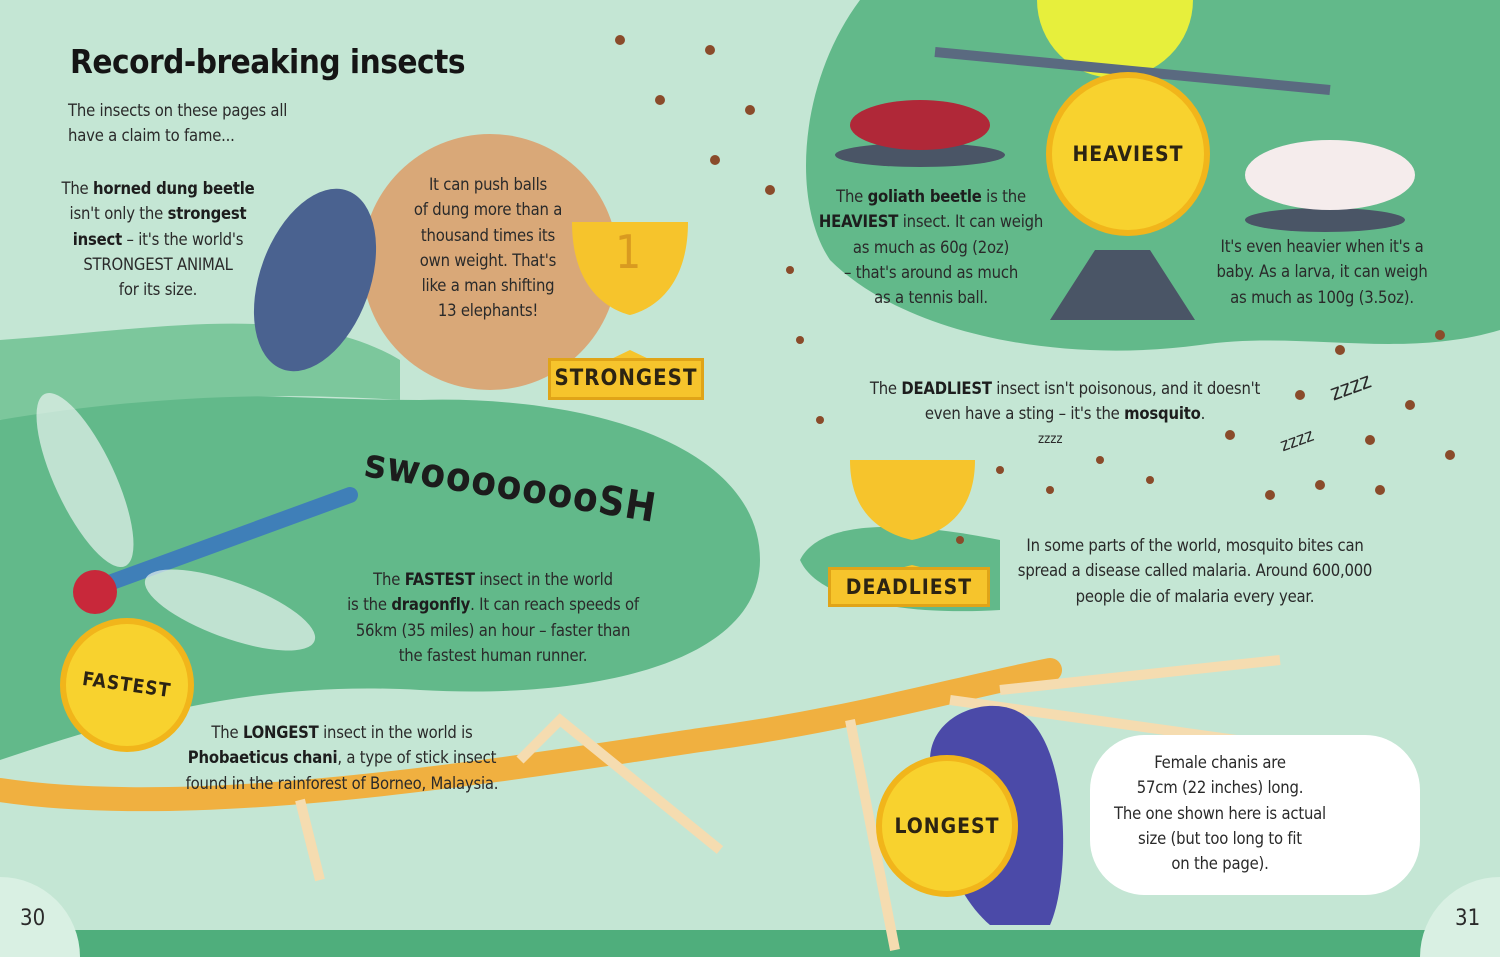  I want to click on page-corner-left, so click(40, 917).